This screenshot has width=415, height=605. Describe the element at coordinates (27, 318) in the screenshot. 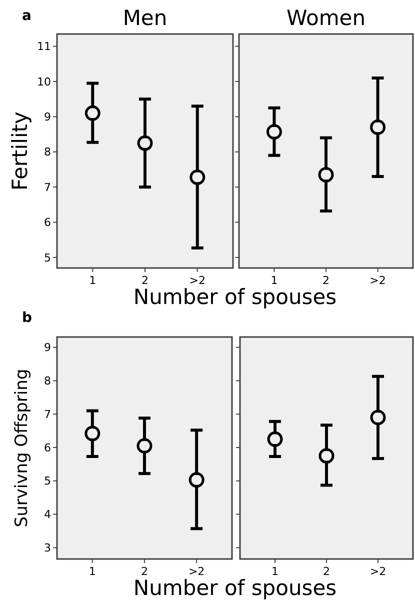

I see `text: b` at that location.